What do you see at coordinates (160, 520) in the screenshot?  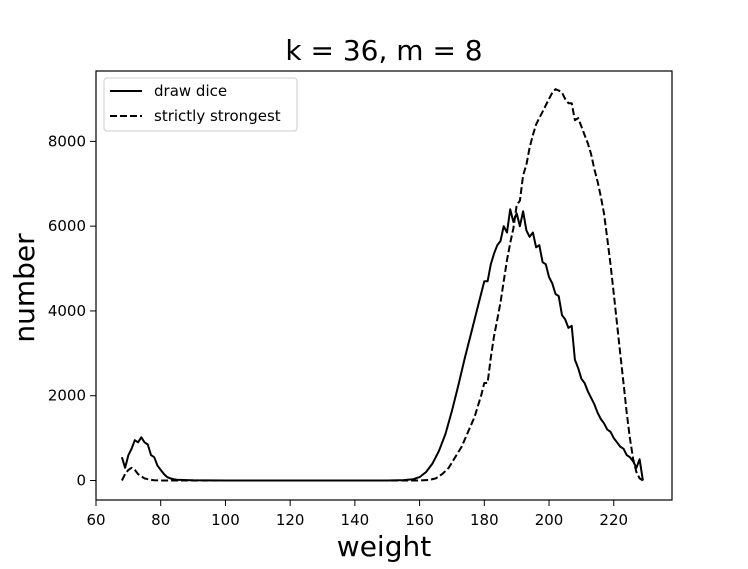 I see `x-tick-label: 80` at bounding box center [160, 520].